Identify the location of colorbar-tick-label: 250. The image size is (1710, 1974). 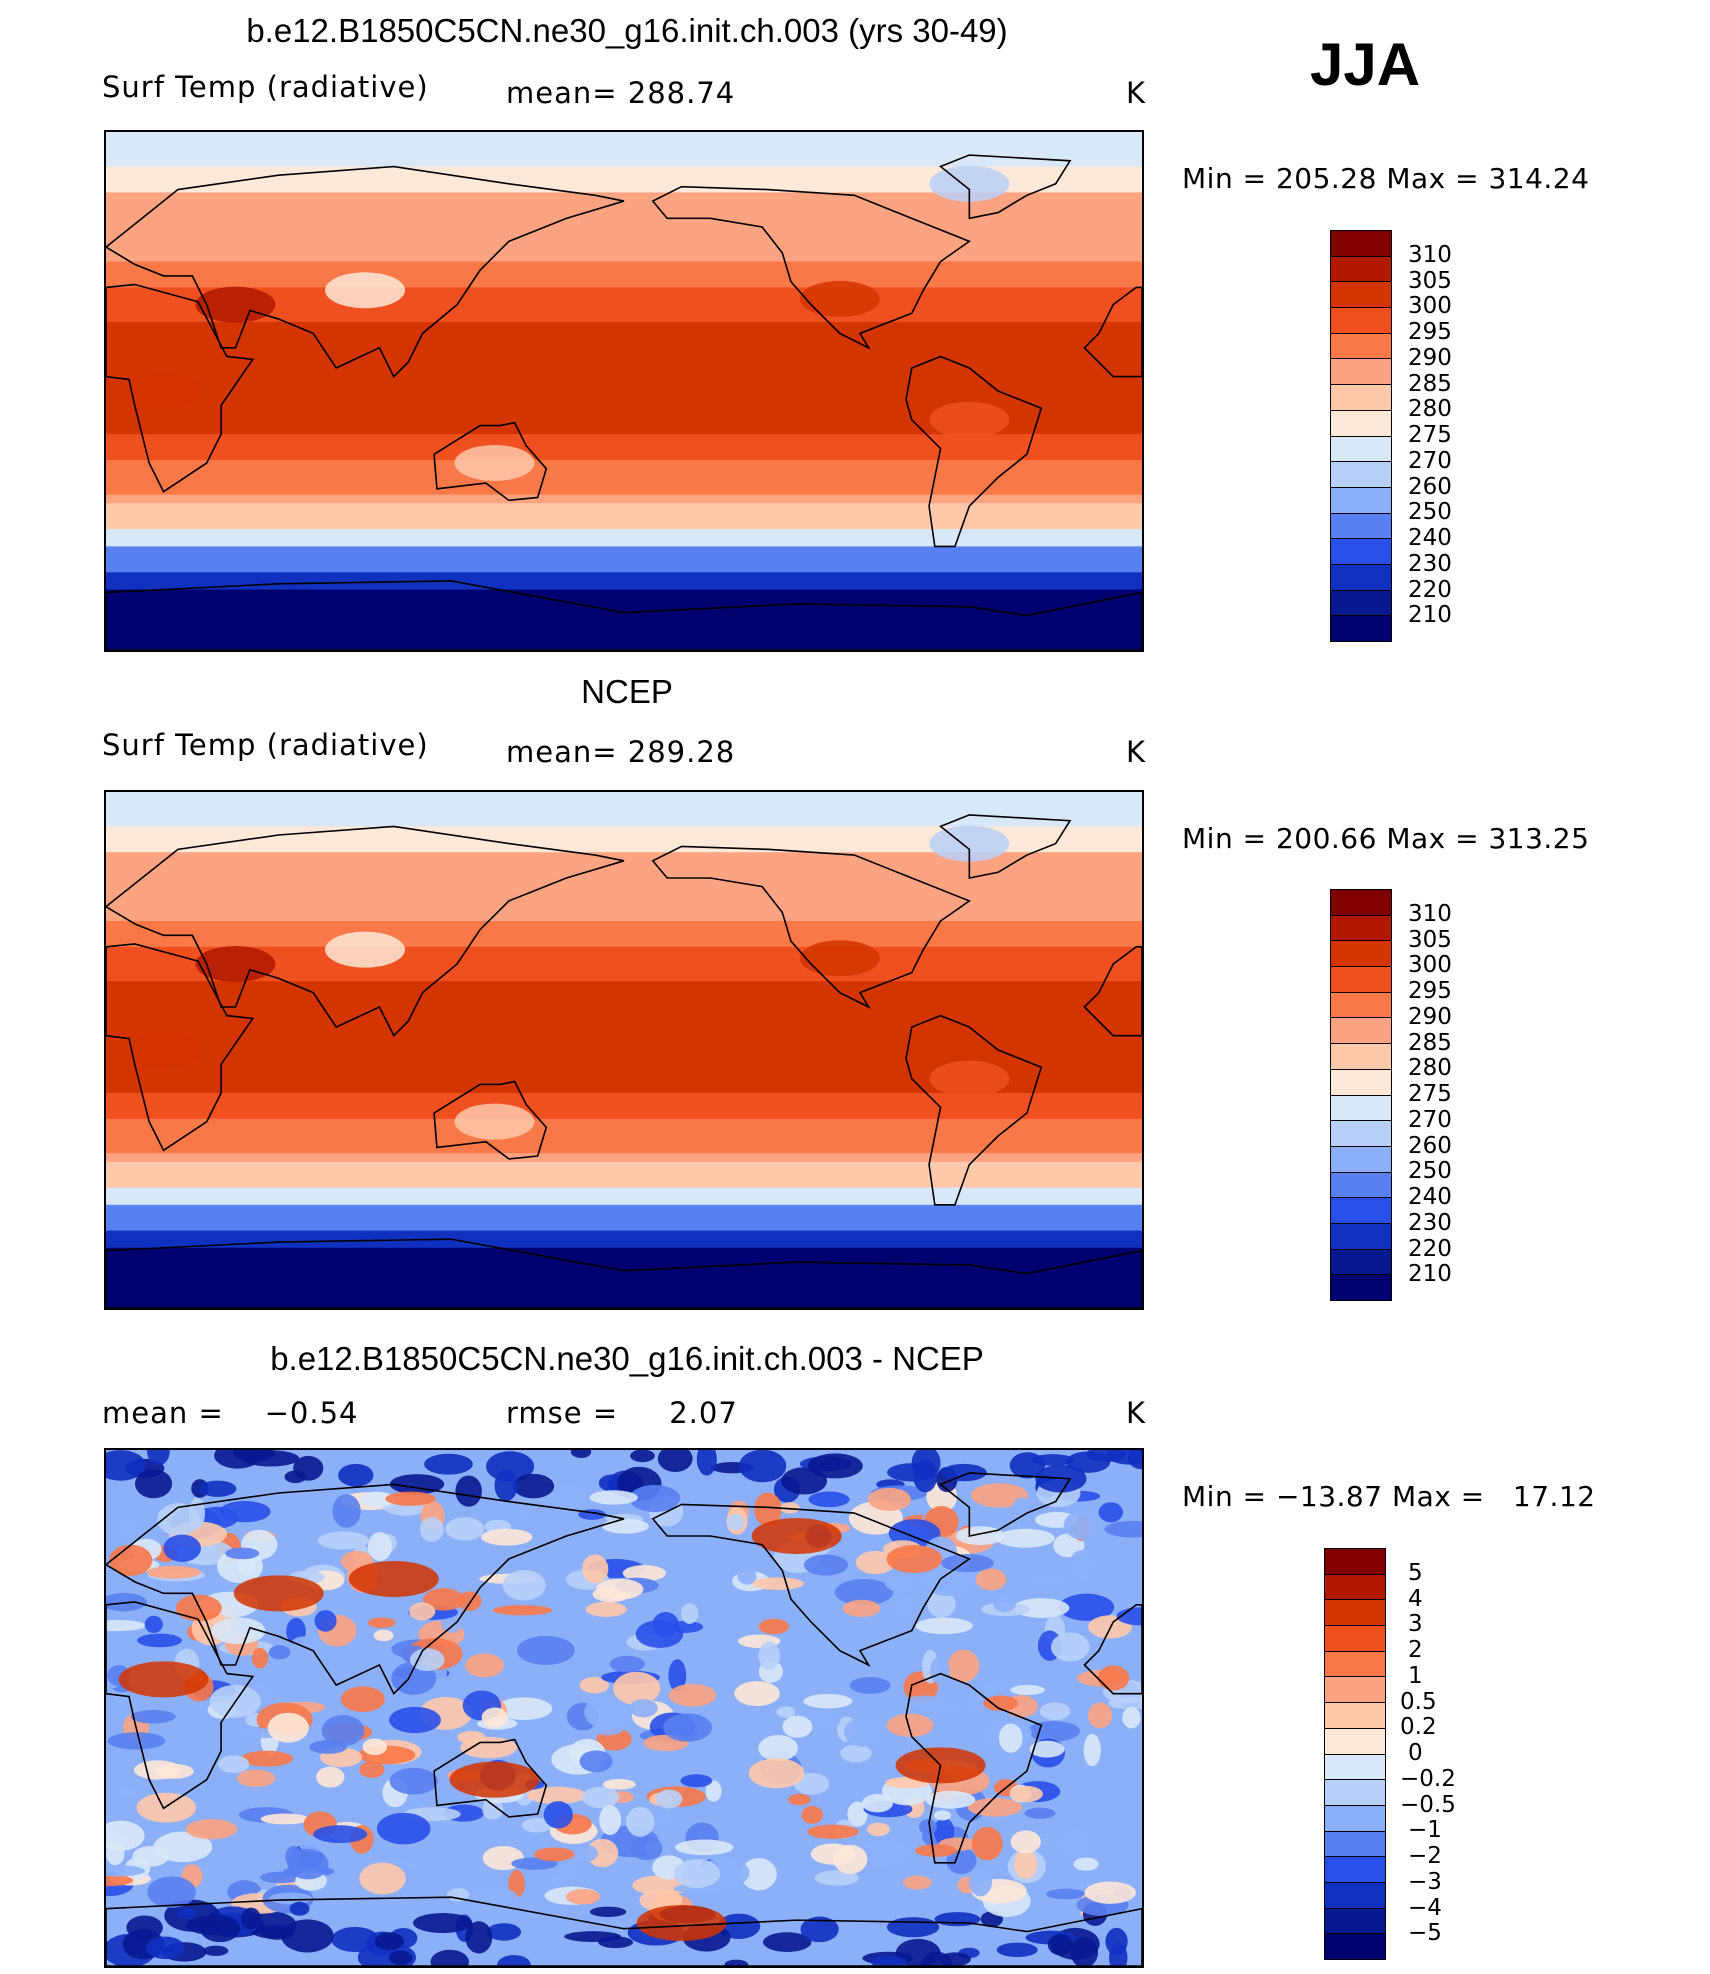
(1430, 512).